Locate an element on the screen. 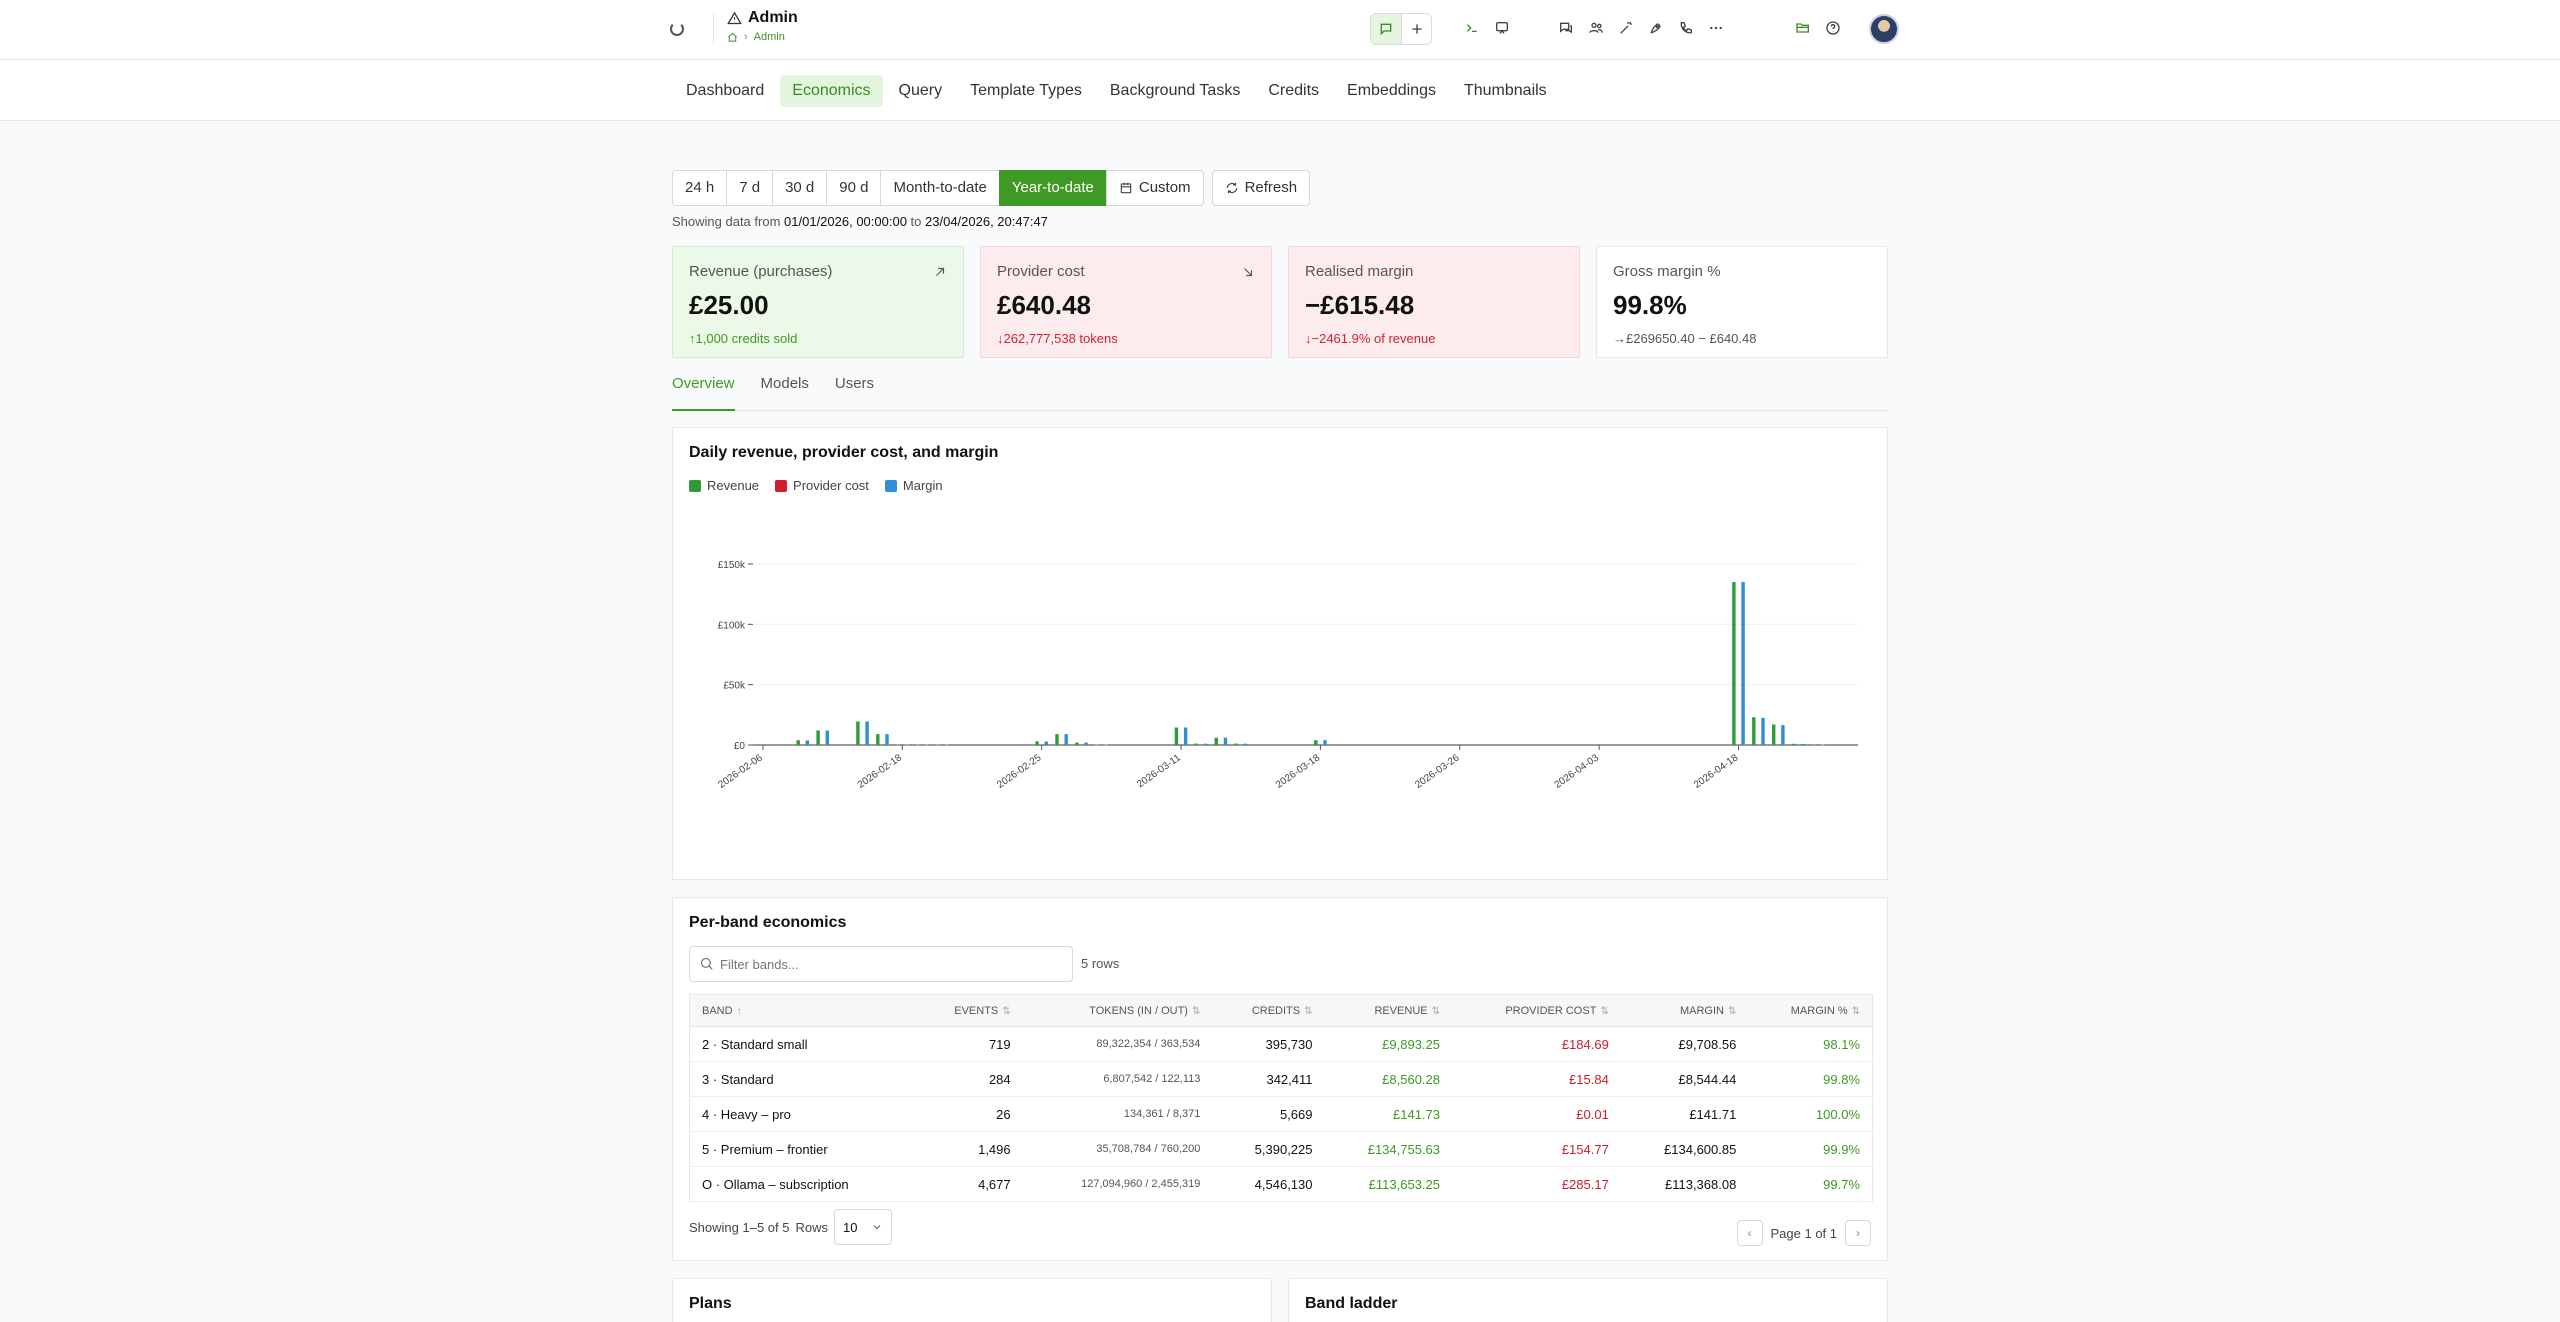  x-tick-label: 2026-04-03 is located at coordinates (1577, 771).